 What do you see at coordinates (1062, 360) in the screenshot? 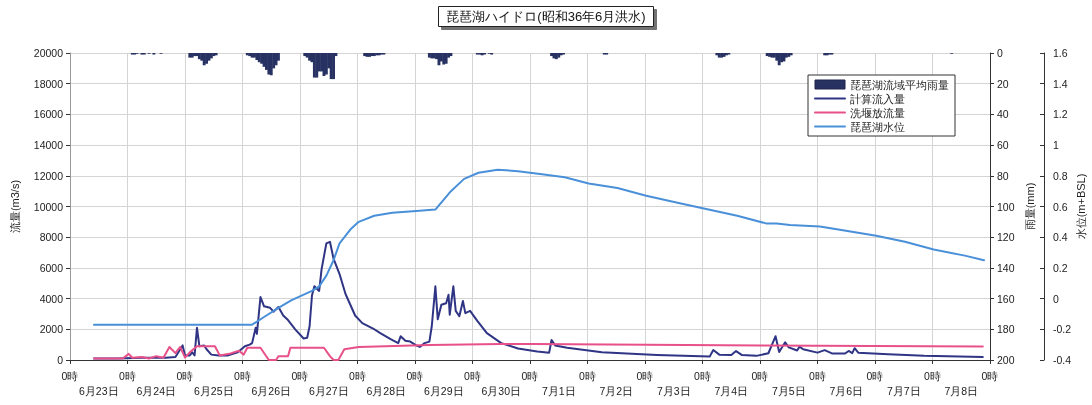
I see `y3-tick-label: -0.4` at bounding box center [1062, 360].